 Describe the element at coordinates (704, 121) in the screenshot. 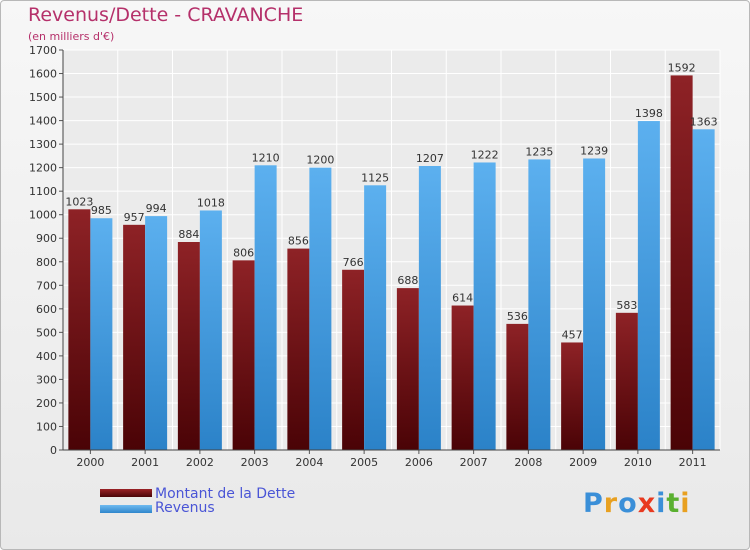

I see `data-label: 1363` at that location.